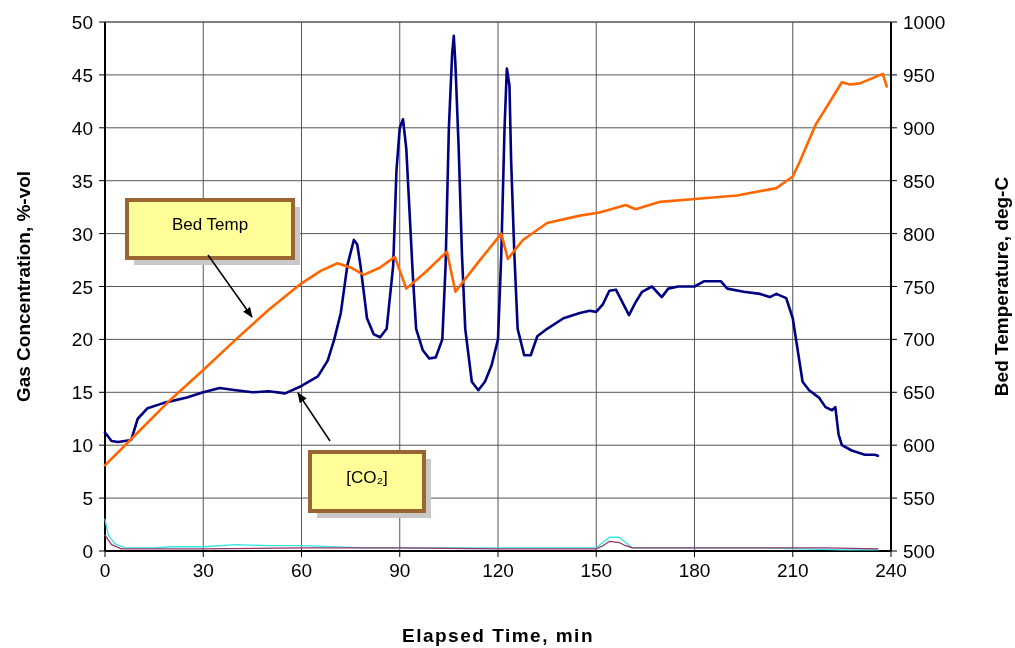 Image resolution: width=1015 pixels, height=648 pixels. Describe the element at coordinates (87, 499) in the screenshot. I see `y-tick-label: 5` at that location.